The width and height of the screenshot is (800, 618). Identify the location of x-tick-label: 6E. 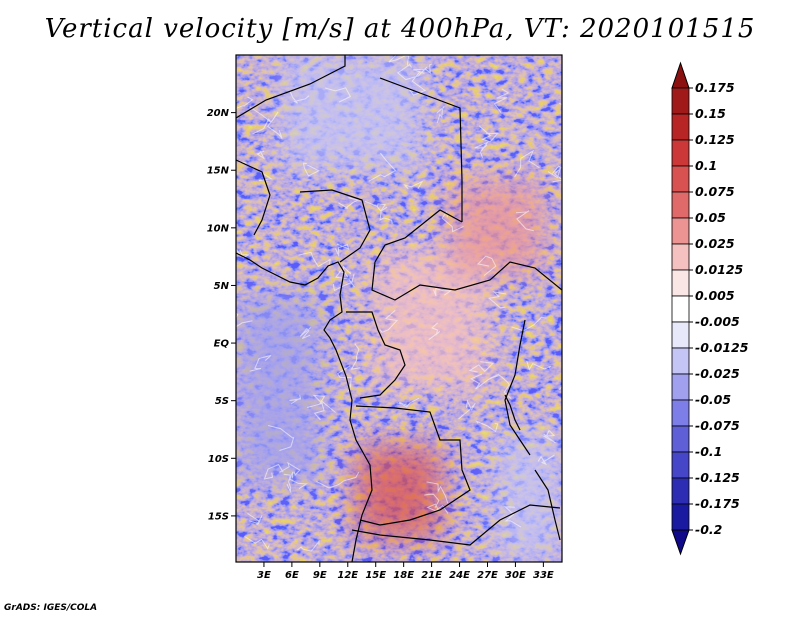
(292, 575).